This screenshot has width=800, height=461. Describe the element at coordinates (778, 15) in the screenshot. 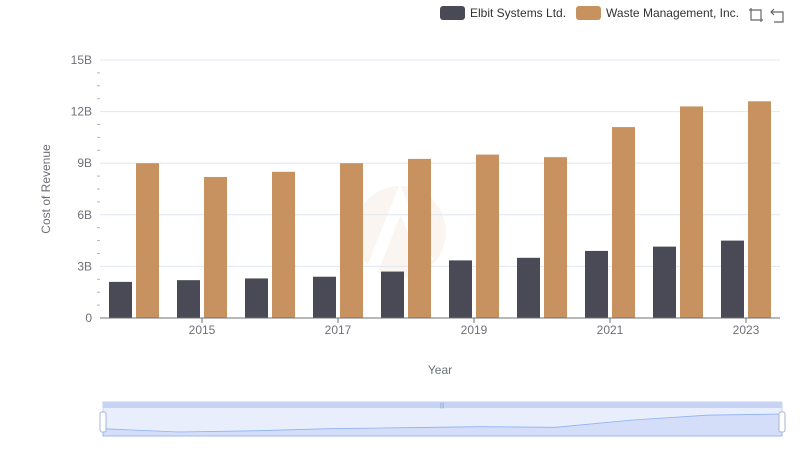

I see `zoom-reset-icon` at that location.